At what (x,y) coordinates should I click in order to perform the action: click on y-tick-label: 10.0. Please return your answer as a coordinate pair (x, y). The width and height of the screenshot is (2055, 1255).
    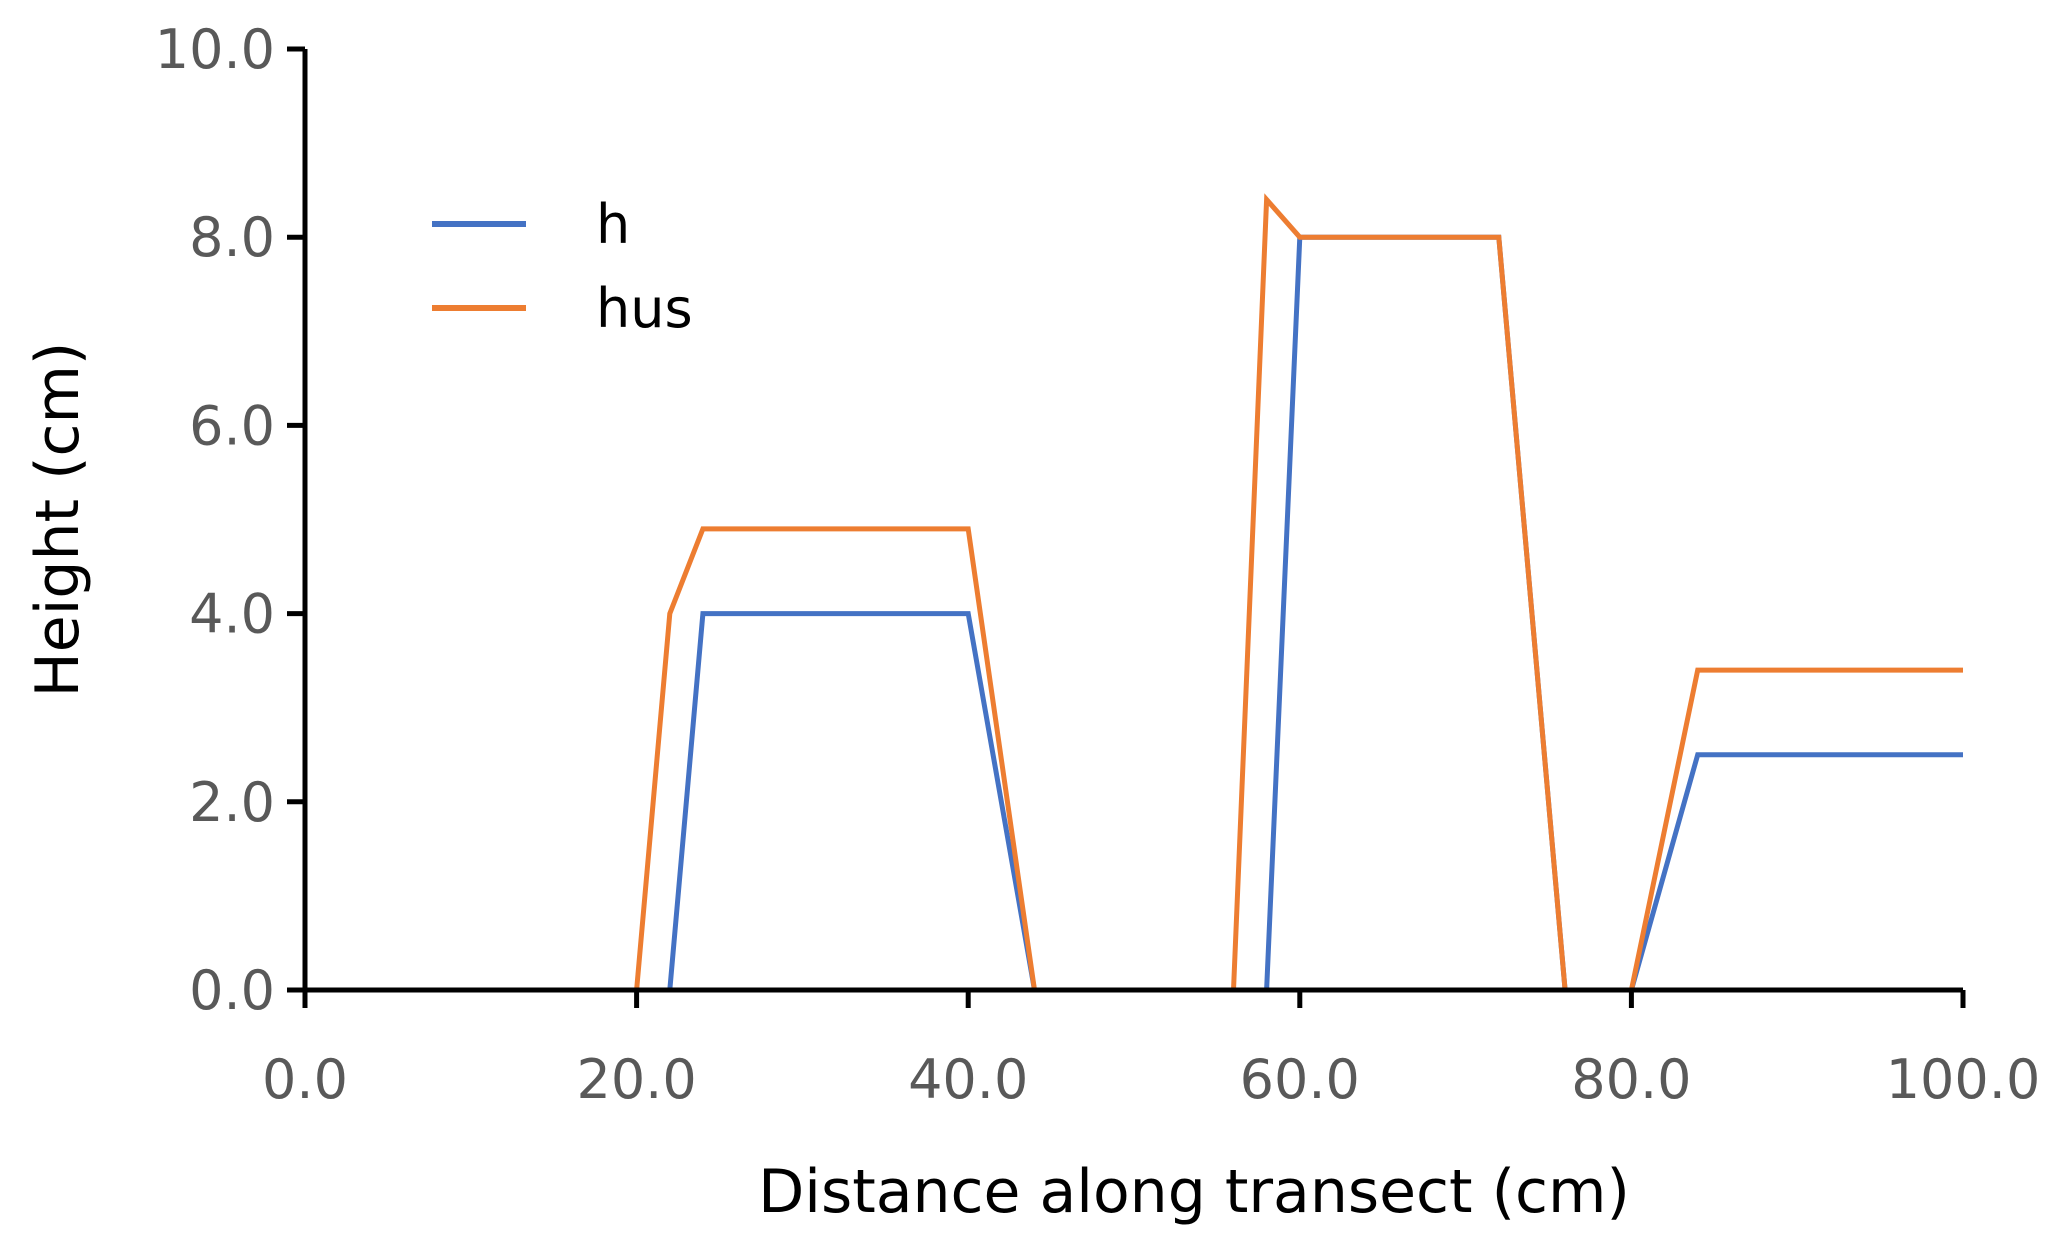
    Looking at the image, I should click on (215, 49).